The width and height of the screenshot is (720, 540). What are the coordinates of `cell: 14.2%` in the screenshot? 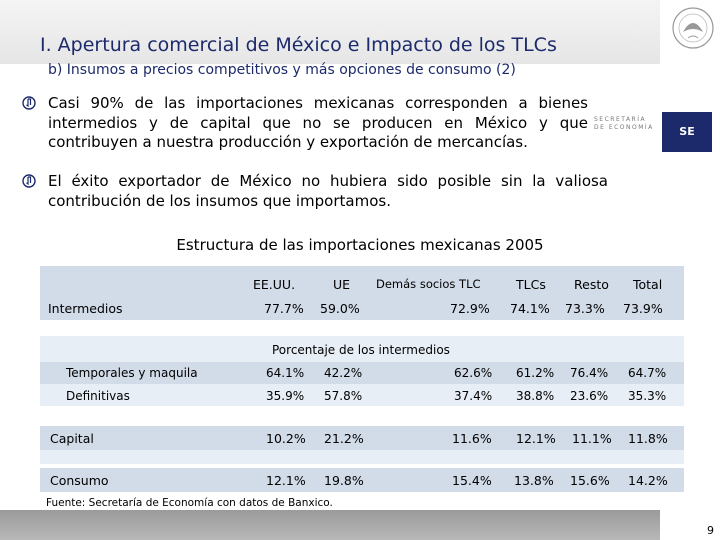 It's located at (648, 480).